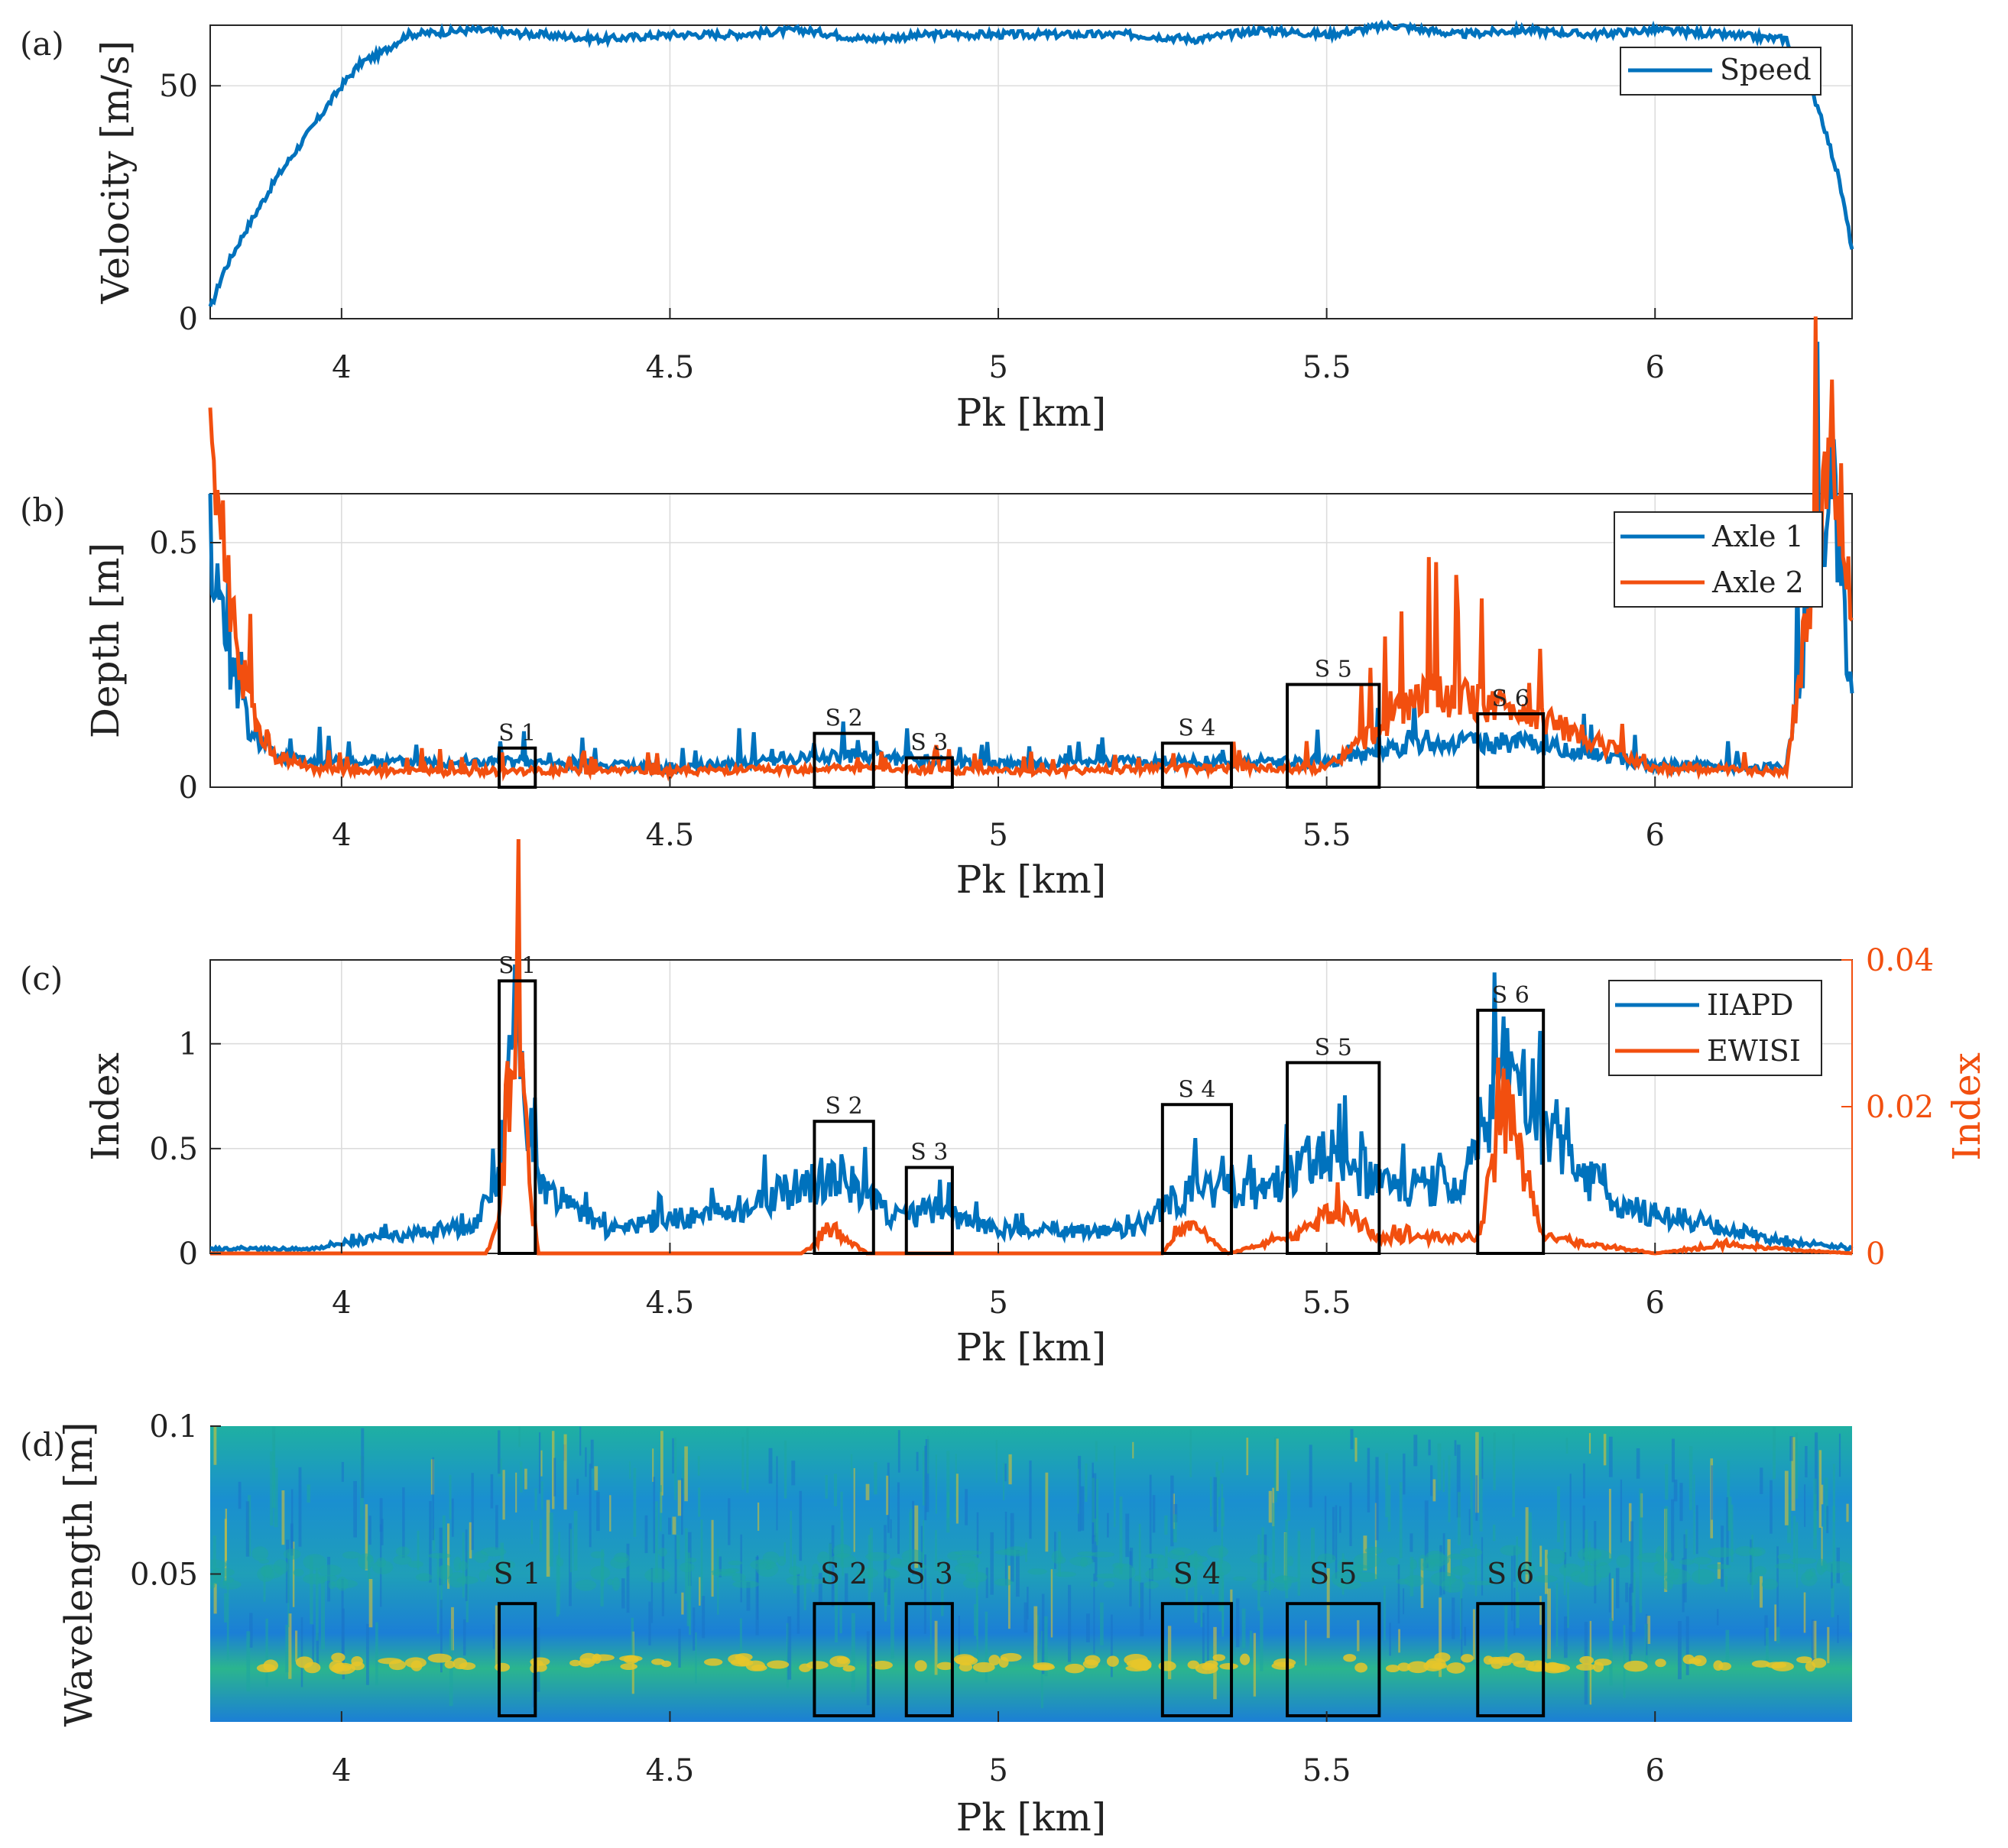 The width and height of the screenshot is (2008, 1848). What do you see at coordinates (1655, 835) in the screenshot?
I see `x-tick-label: 6` at bounding box center [1655, 835].